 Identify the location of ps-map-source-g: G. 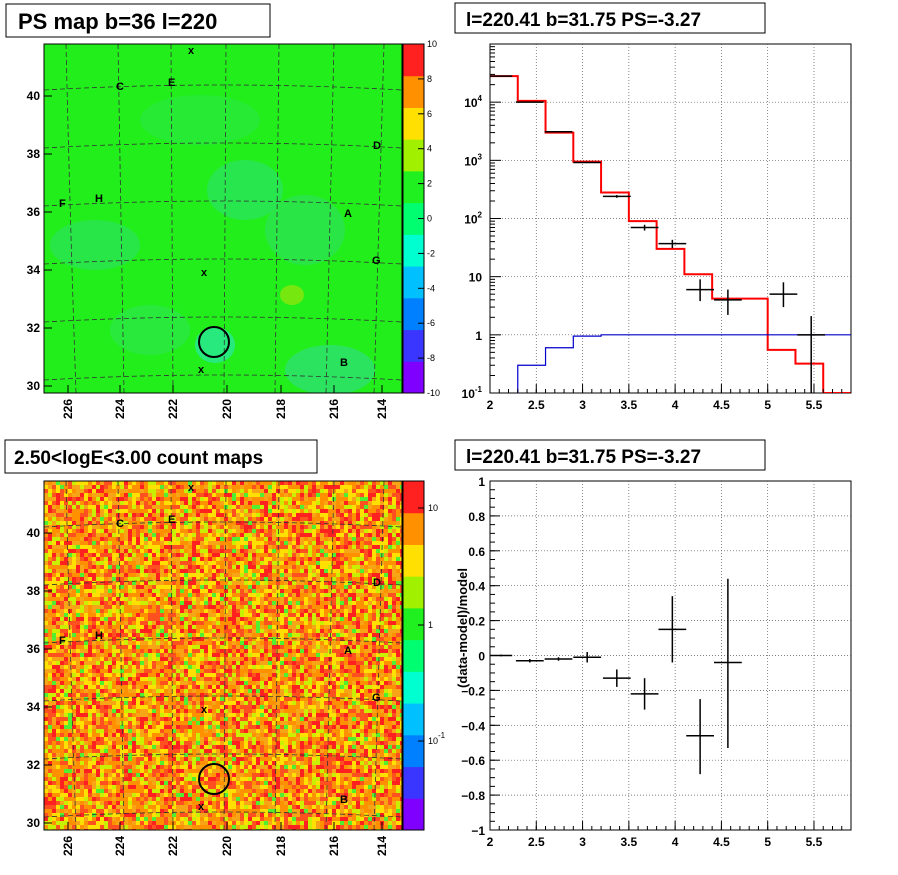
(376, 261).